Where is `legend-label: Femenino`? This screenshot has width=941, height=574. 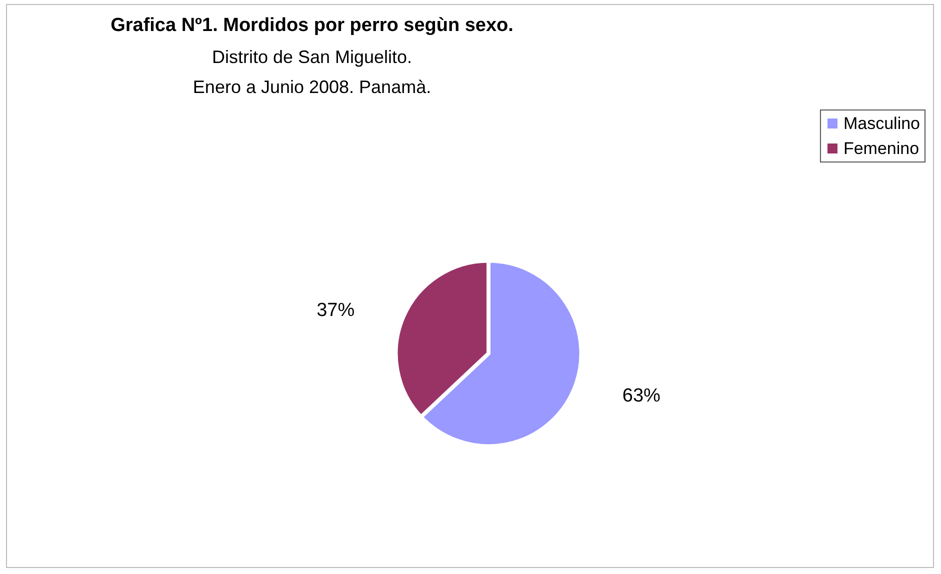 legend-label: Femenino is located at coordinates (881, 148).